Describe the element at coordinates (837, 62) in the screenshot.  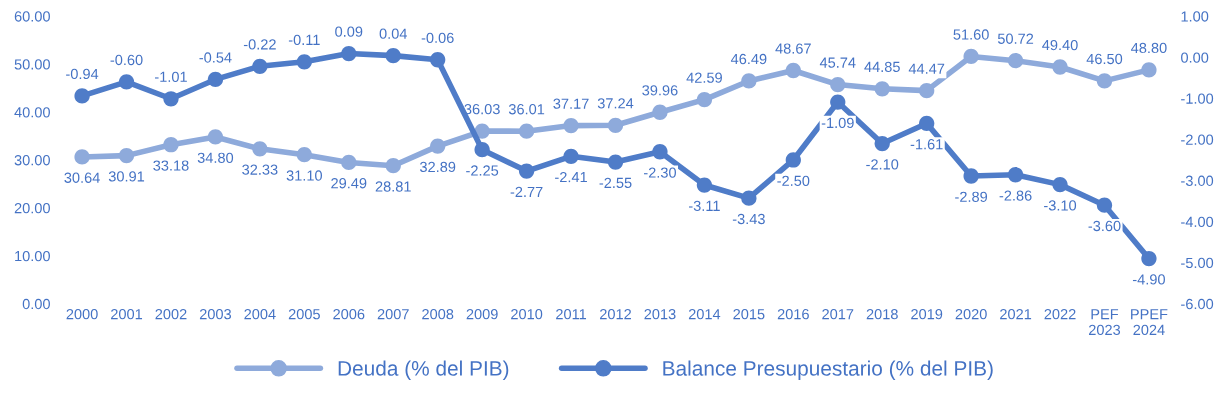
I see `data-label: 45.74` at that location.